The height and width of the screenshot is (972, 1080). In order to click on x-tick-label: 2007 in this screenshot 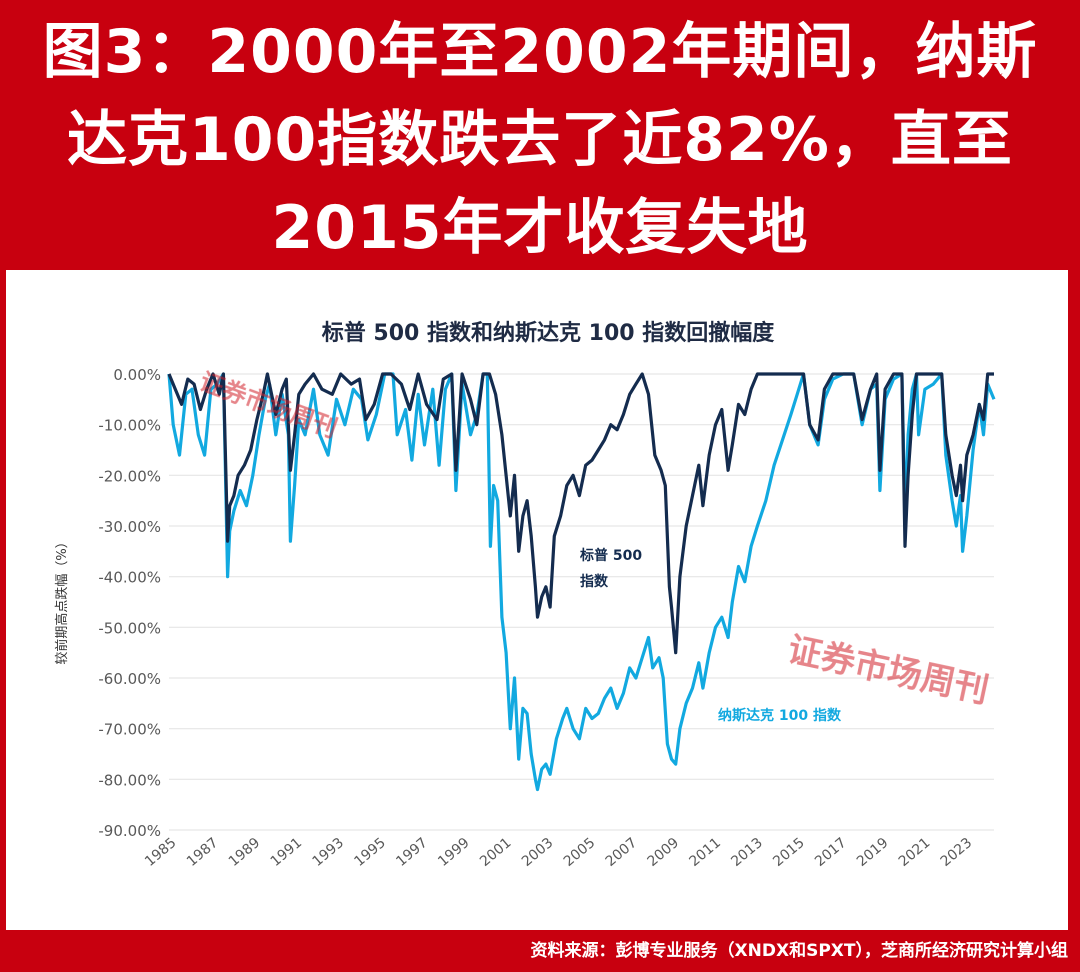, I will do `click(622, 852)`.